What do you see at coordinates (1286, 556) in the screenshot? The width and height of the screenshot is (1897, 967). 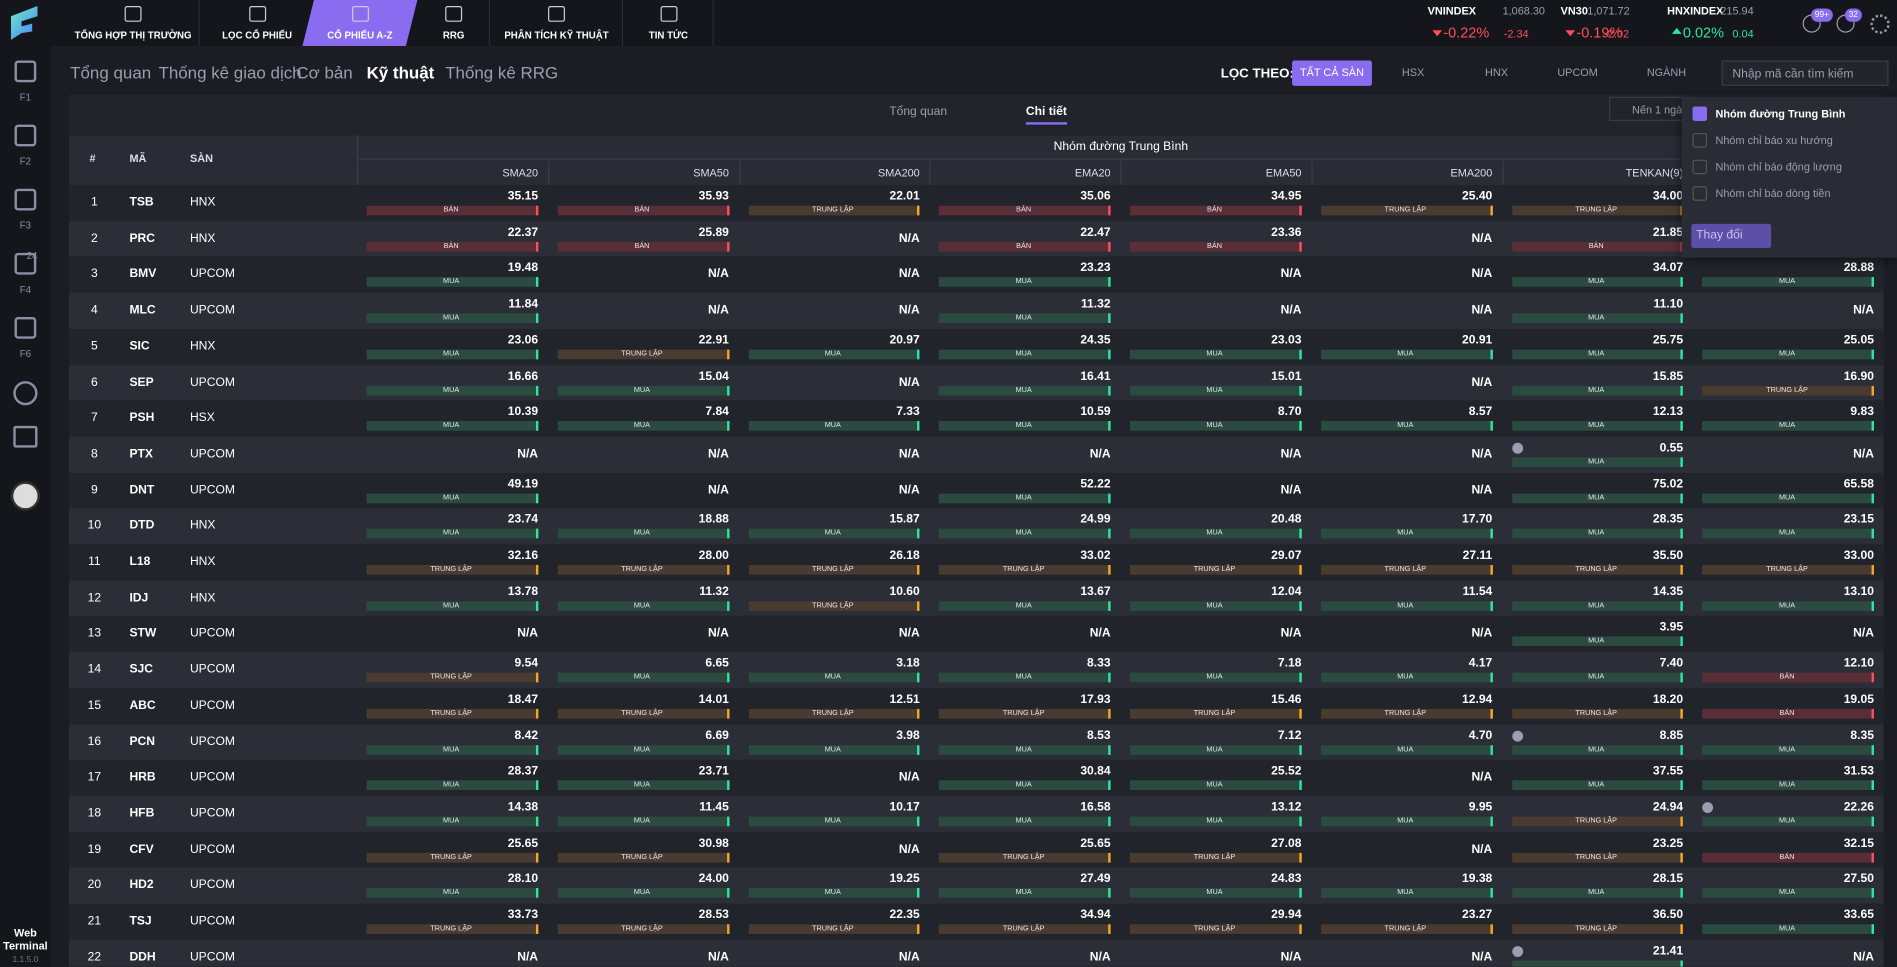 I see `cell-value: 29.07` at bounding box center [1286, 556].